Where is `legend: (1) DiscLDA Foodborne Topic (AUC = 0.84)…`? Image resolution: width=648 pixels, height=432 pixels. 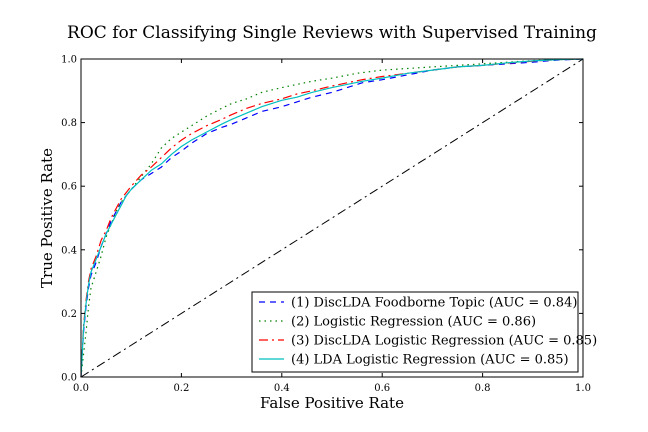 legend: (1) DiscLDA Foodborne Topic (AUC = 0.84)… is located at coordinates (424, 332).